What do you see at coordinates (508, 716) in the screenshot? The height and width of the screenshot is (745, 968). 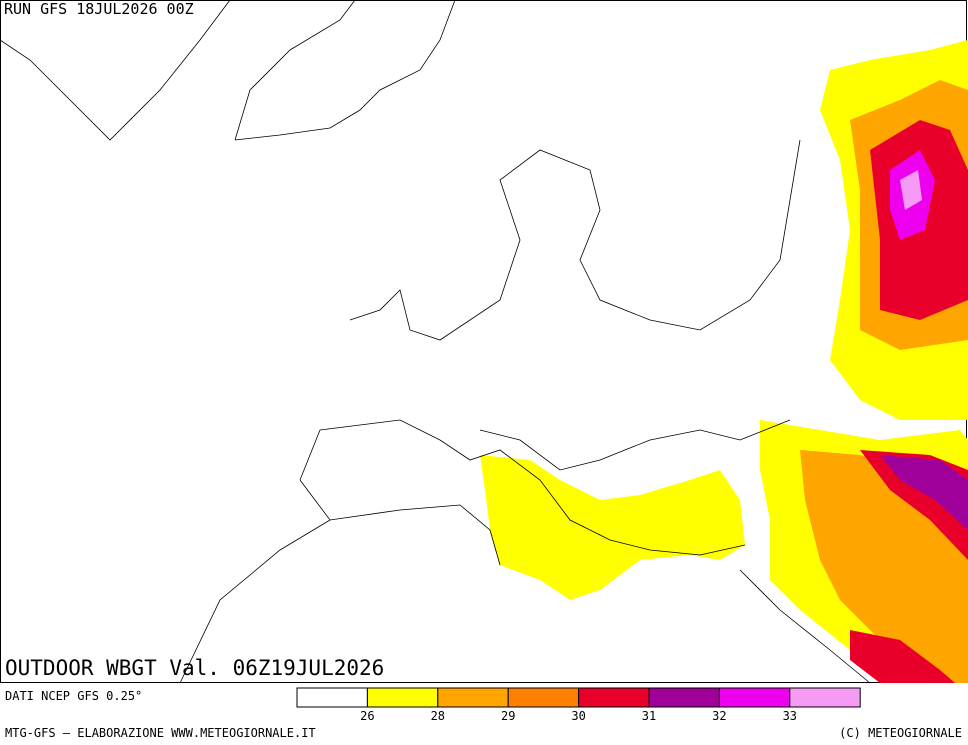 I see `legend-tick-label: 29` at bounding box center [508, 716].